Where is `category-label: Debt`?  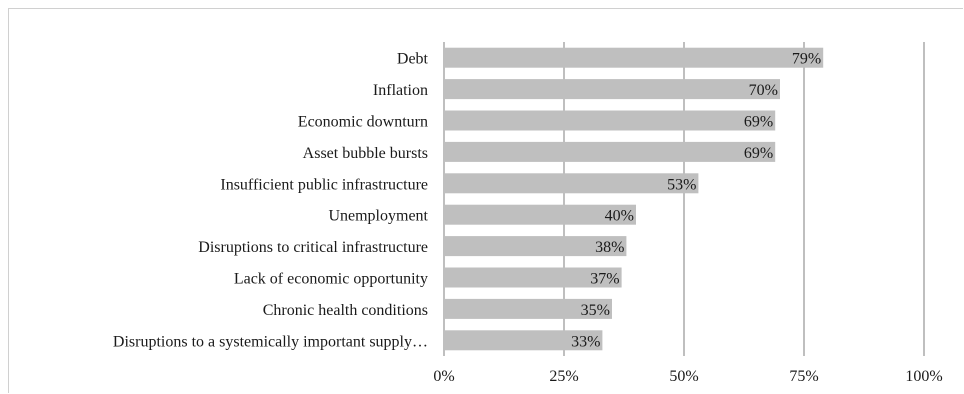 category-label: Debt is located at coordinates (413, 59).